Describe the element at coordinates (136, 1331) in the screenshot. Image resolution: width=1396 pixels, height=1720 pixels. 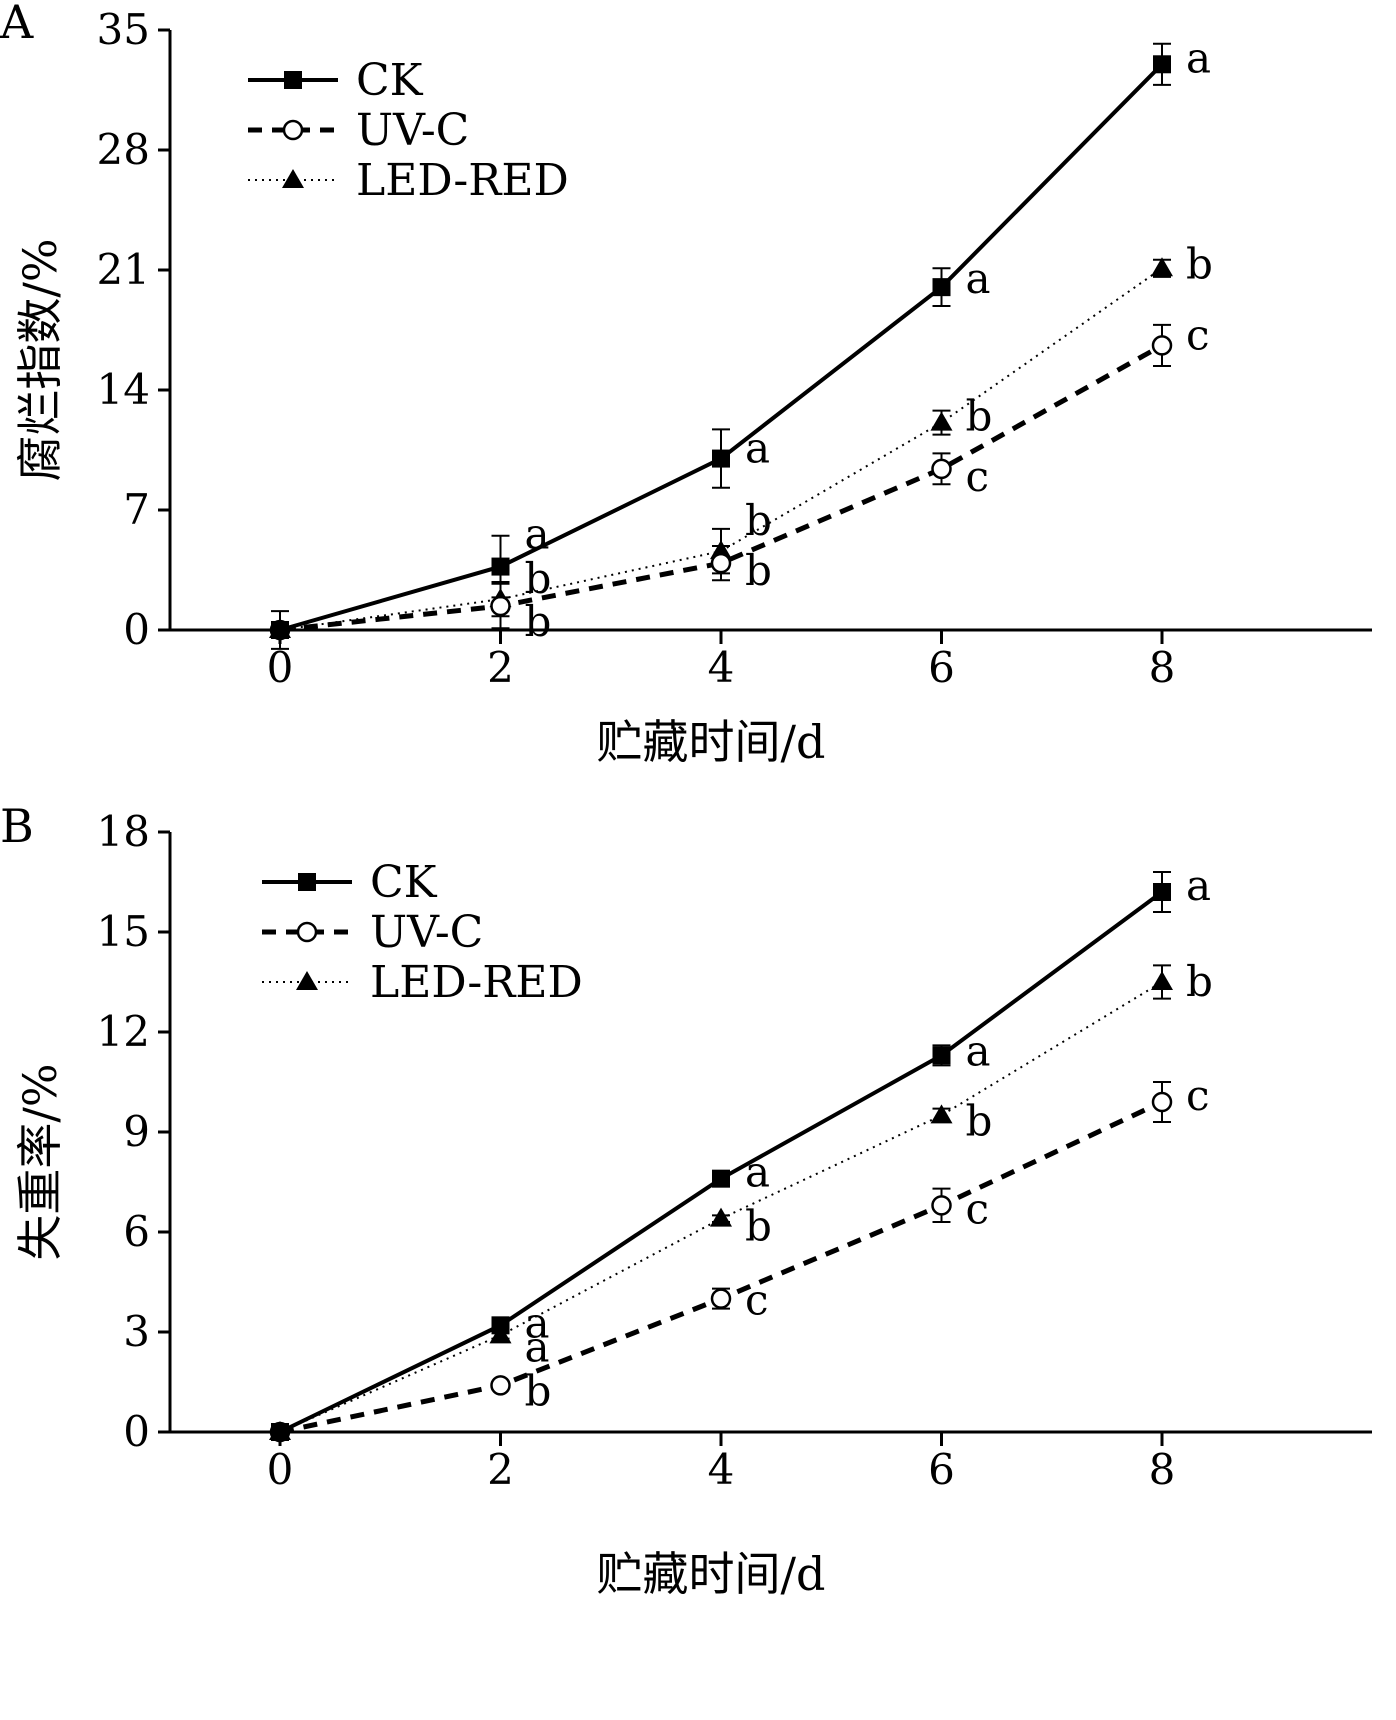
I see `y-tick-label: 3` at that location.